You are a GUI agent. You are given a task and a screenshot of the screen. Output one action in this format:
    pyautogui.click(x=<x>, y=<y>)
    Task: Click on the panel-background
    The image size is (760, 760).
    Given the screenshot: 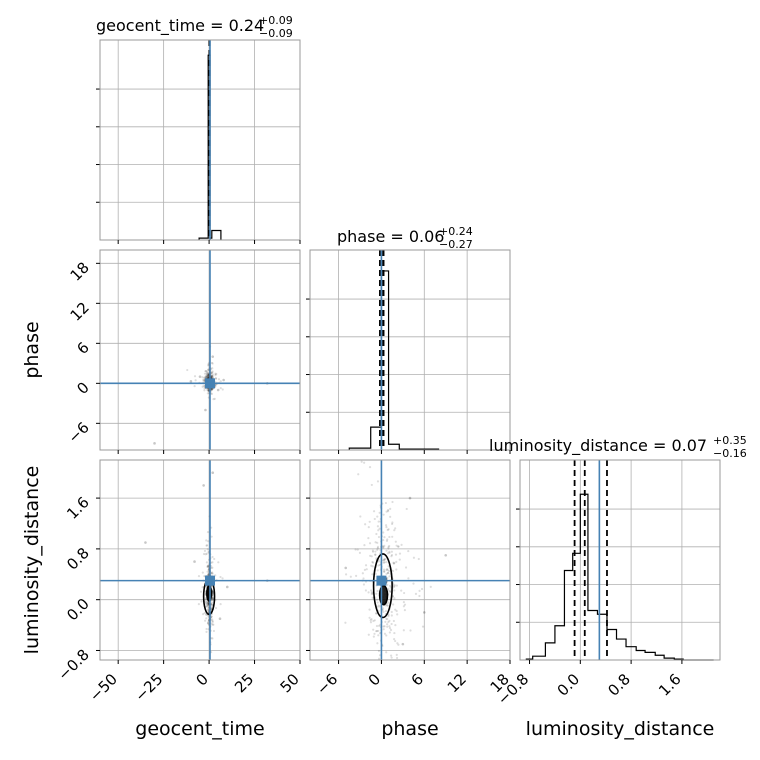 What is the action you would take?
    pyautogui.click(x=620, y=560)
    